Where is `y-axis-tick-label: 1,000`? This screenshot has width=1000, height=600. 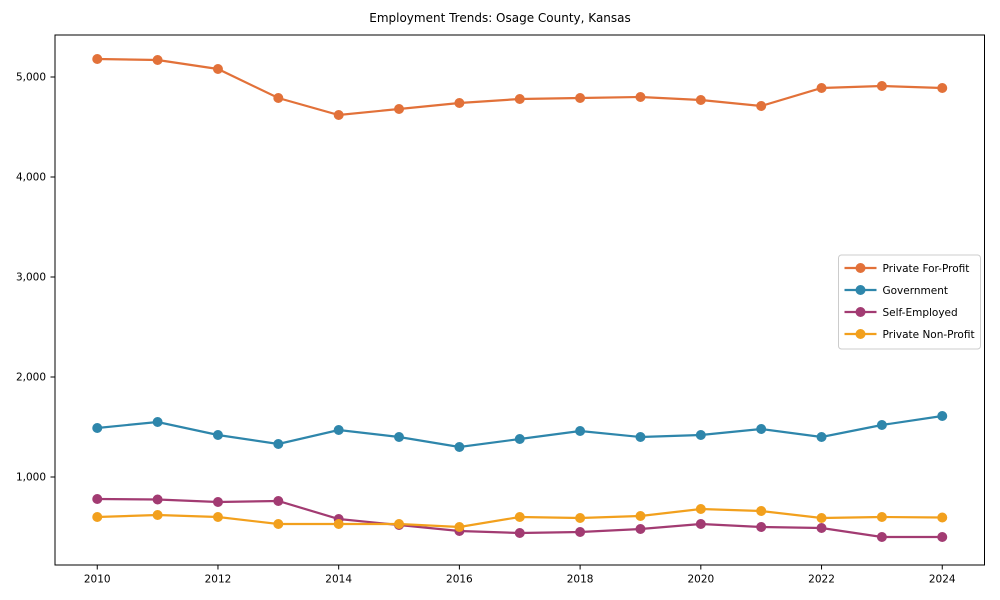
y-axis-tick-label: 1,000 is located at coordinates (31, 478).